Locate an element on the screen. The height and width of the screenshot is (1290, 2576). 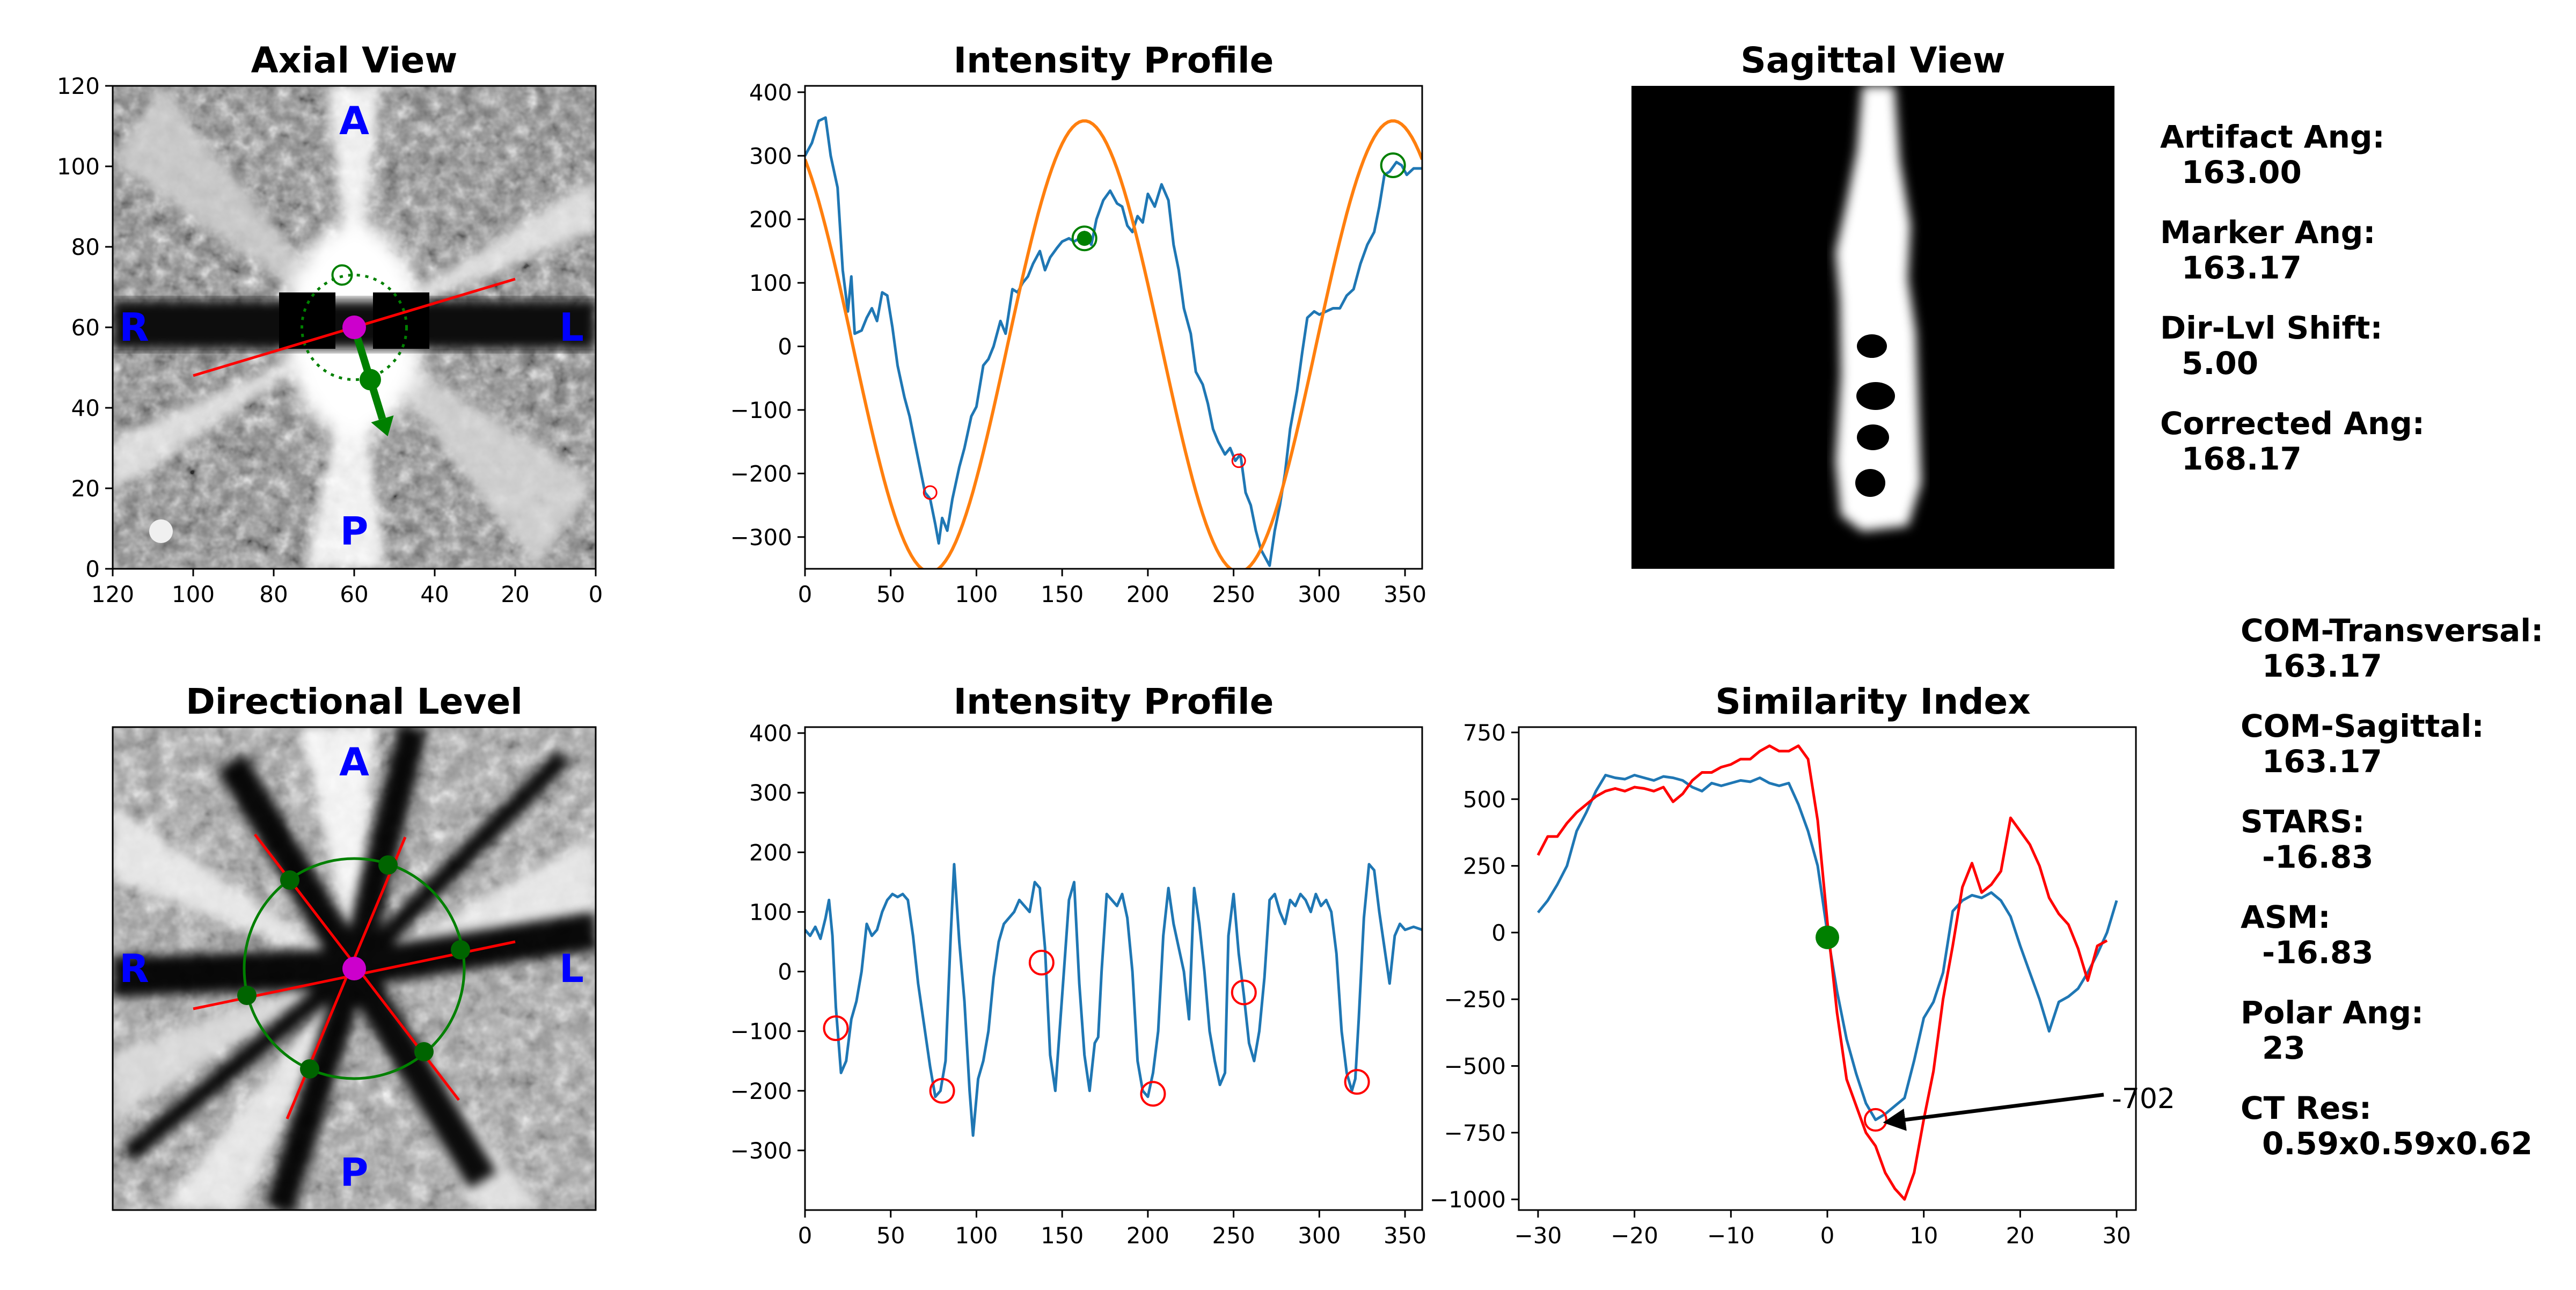
info-bottom-label: COM-Sagittal: is located at coordinates (2362, 726).